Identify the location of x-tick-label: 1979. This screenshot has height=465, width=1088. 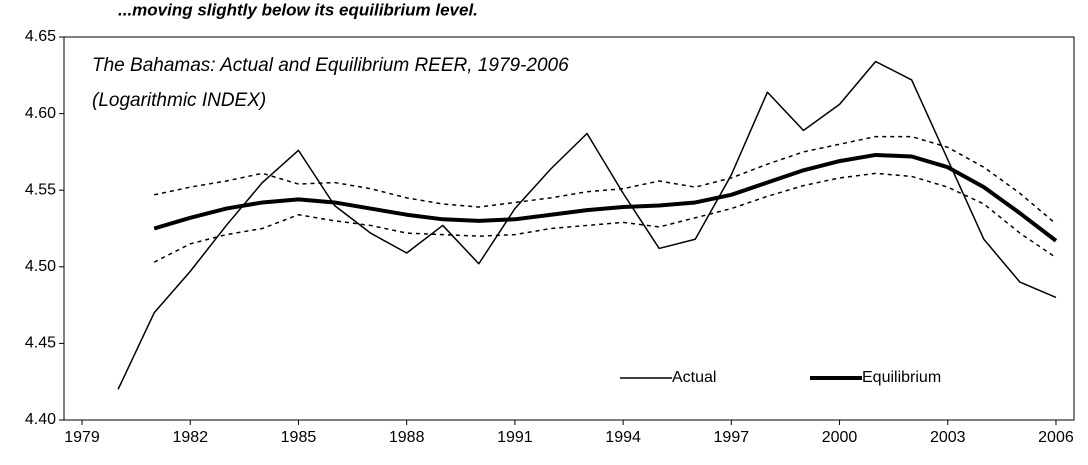
(82, 437).